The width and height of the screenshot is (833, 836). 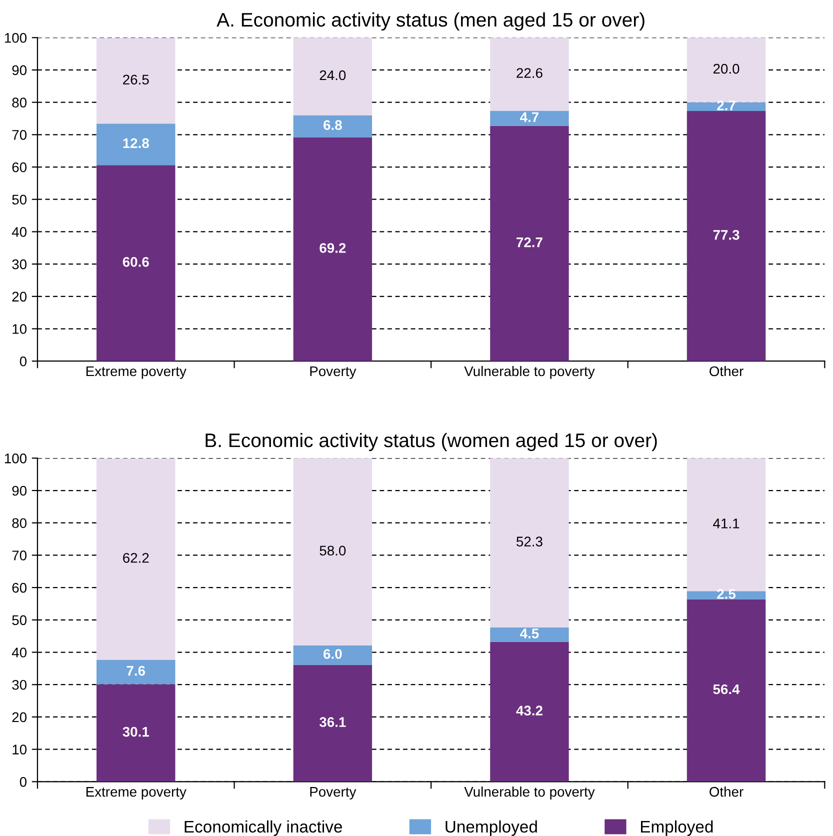 I want to click on data-label: 58.0, so click(x=333, y=551).